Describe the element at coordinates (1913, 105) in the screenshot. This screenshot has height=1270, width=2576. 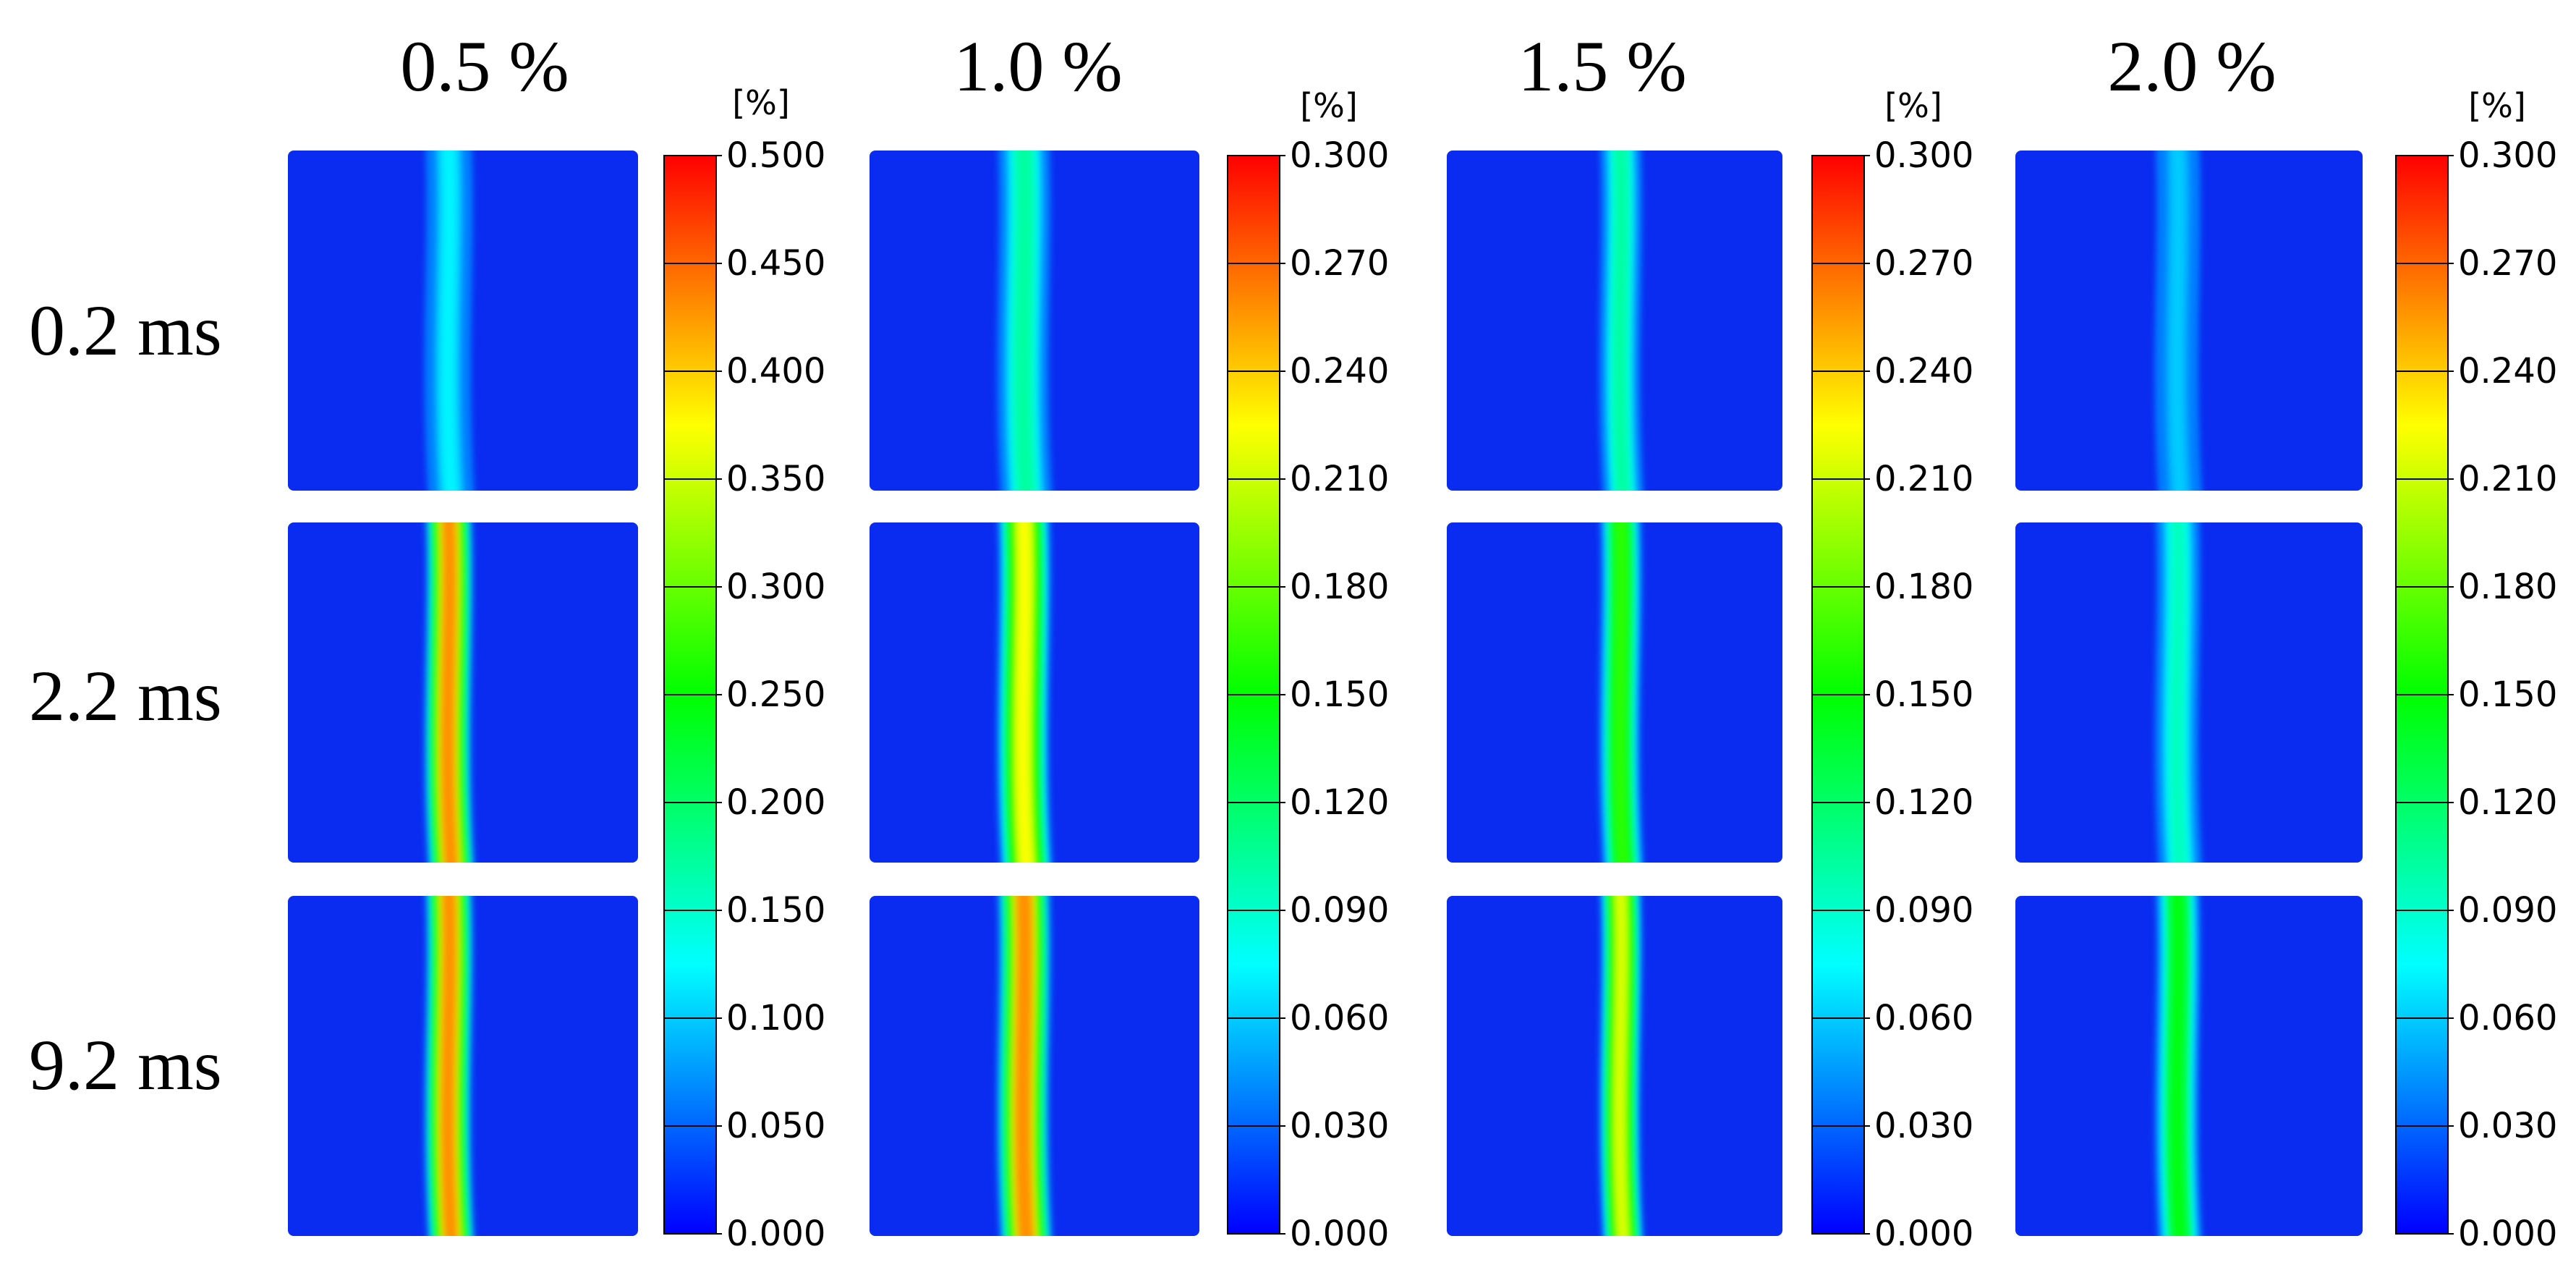
I see `colorbar-unit-2: [%]` at that location.